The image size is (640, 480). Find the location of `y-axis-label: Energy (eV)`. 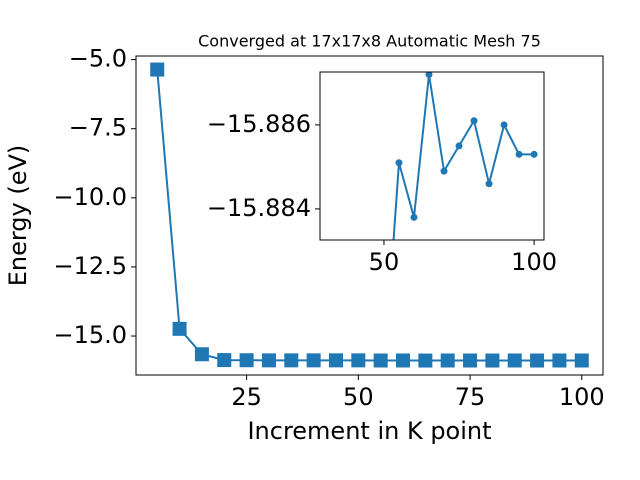

y-axis-label: Energy (eV) is located at coordinates (18, 216).